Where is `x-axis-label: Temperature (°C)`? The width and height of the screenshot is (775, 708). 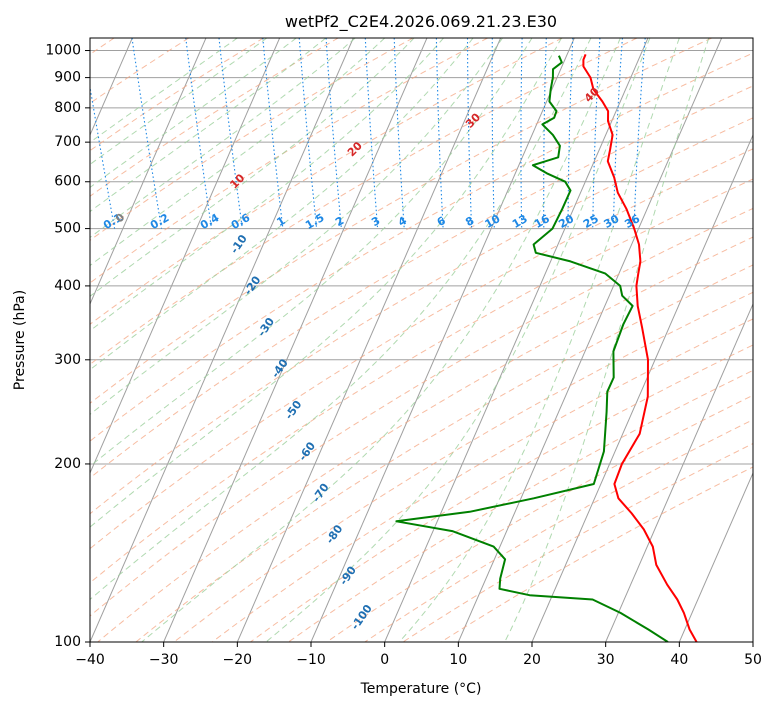
x-axis-label: Temperature (°C) is located at coordinates (421, 689).